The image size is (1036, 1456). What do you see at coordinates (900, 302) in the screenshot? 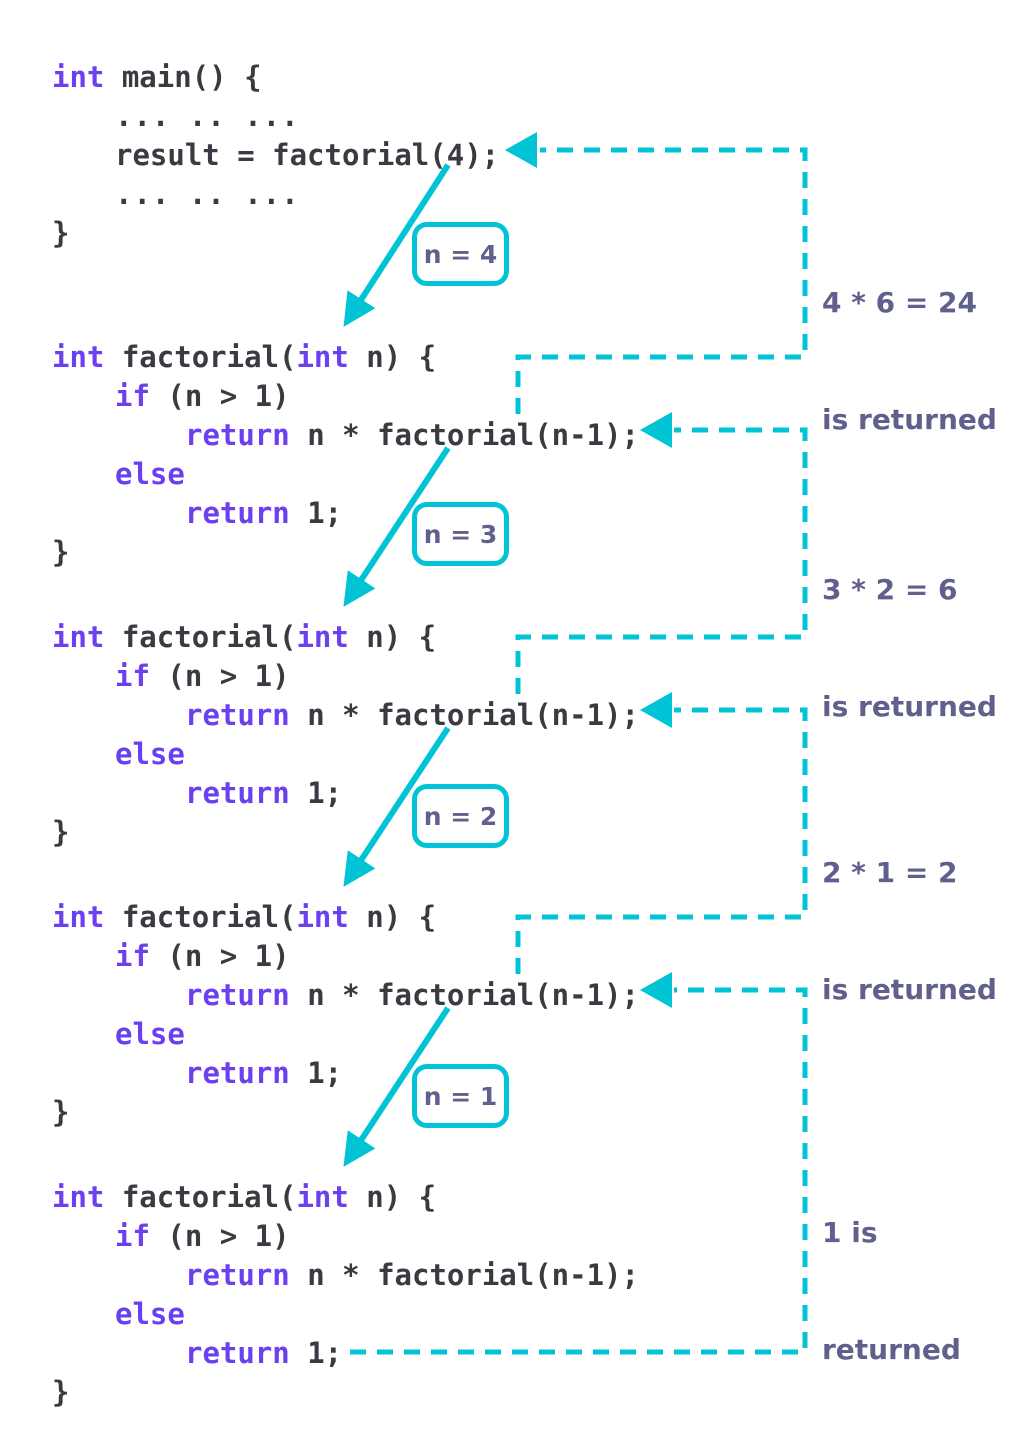
I see `annotation-value: 4 * 6 = 24` at bounding box center [900, 302].